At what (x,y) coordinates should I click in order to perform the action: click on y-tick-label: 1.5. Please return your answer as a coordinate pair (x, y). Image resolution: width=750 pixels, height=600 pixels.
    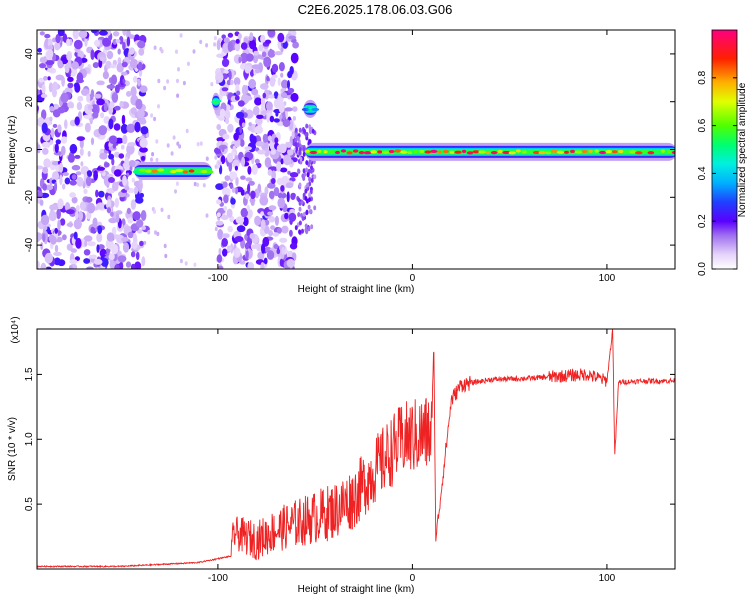
    Looking at the image, I should click on (29, 374).